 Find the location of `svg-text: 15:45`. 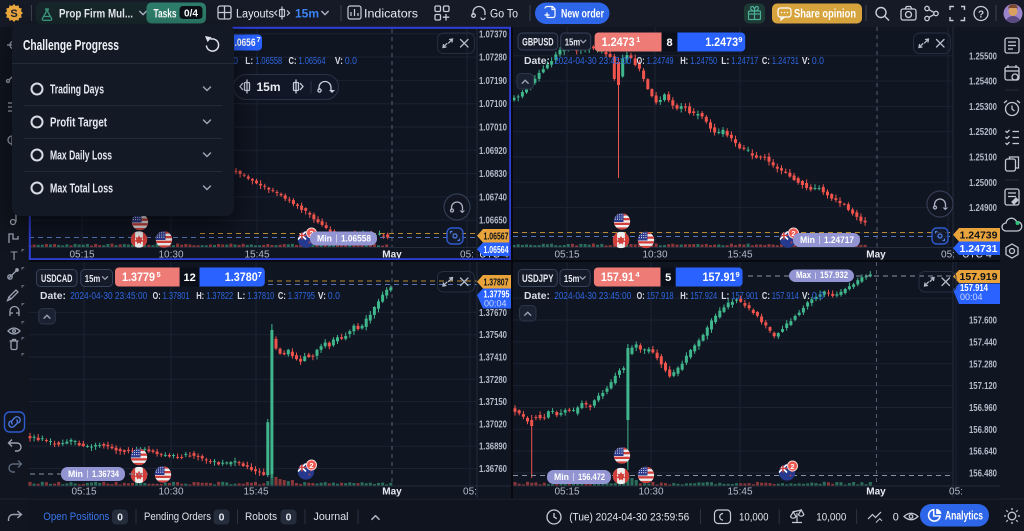

svg-text: 15:45 is located at coordinates (255, 492).